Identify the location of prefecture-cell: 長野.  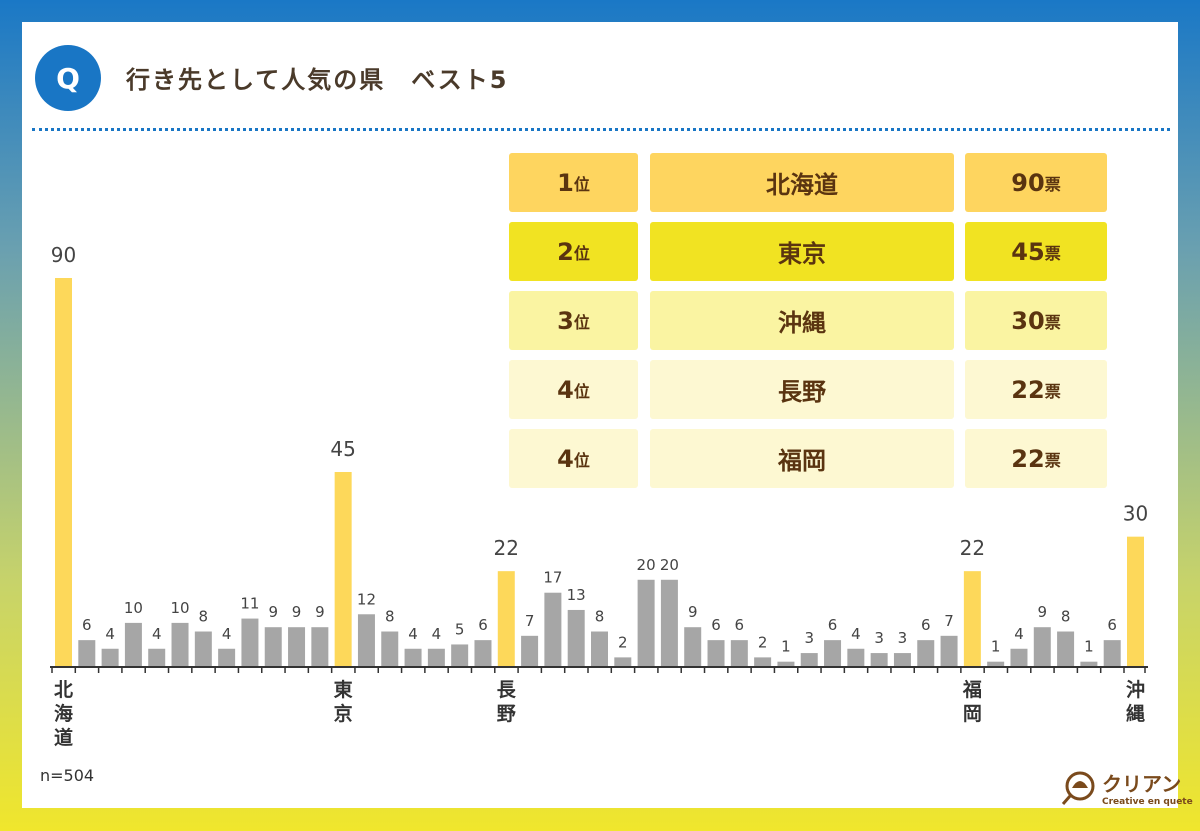
(802, 389).